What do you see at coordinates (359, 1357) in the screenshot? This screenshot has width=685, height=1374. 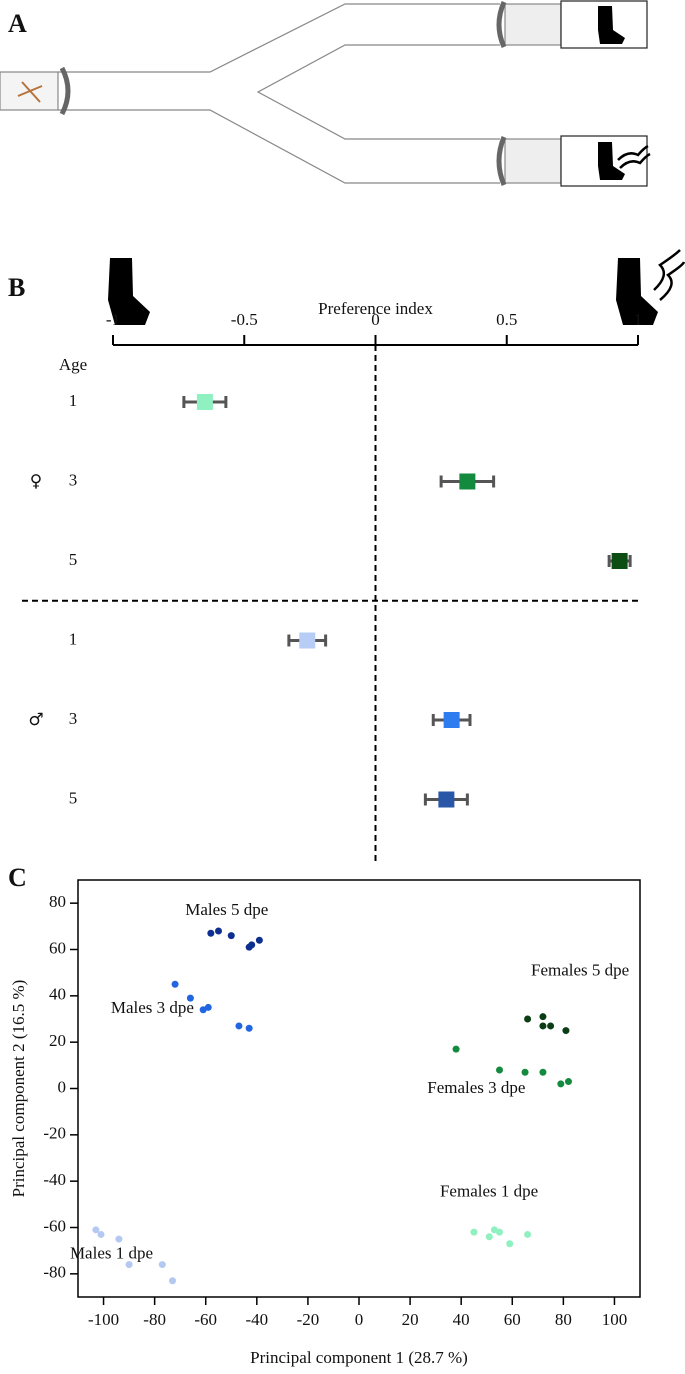 I see `x-axis-title: Principal component 1 (28.7 %)` at bounding box center [359, 1357].